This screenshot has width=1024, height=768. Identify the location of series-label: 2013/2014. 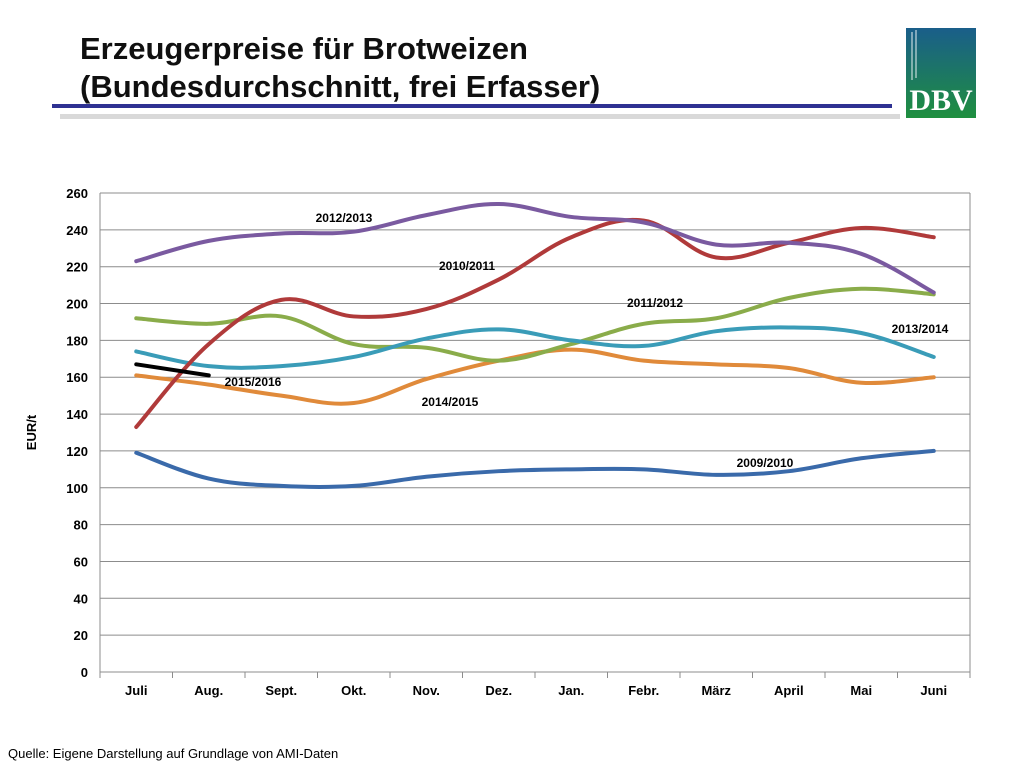
(920, 329).